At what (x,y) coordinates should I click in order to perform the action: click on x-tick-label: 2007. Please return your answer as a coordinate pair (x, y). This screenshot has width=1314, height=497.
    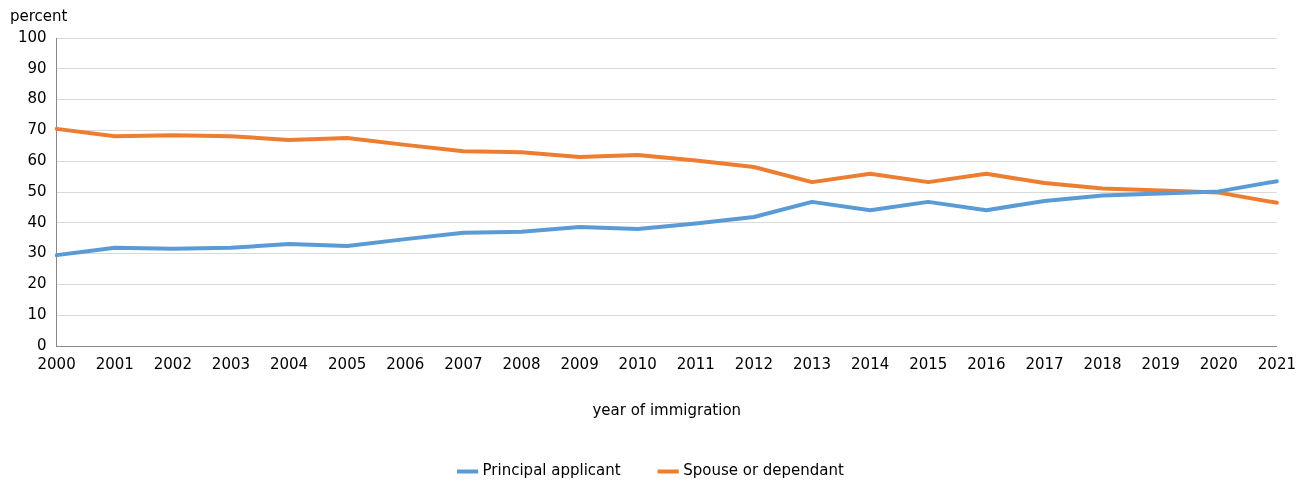
    Looking at the image, I should click on (463, 363).